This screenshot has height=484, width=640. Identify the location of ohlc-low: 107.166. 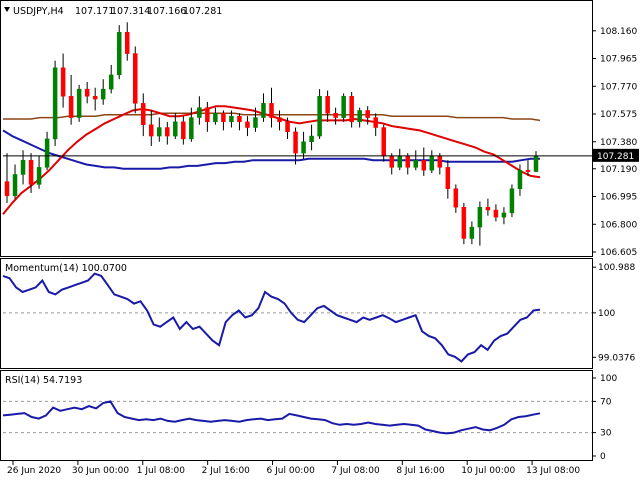
(166, 11).